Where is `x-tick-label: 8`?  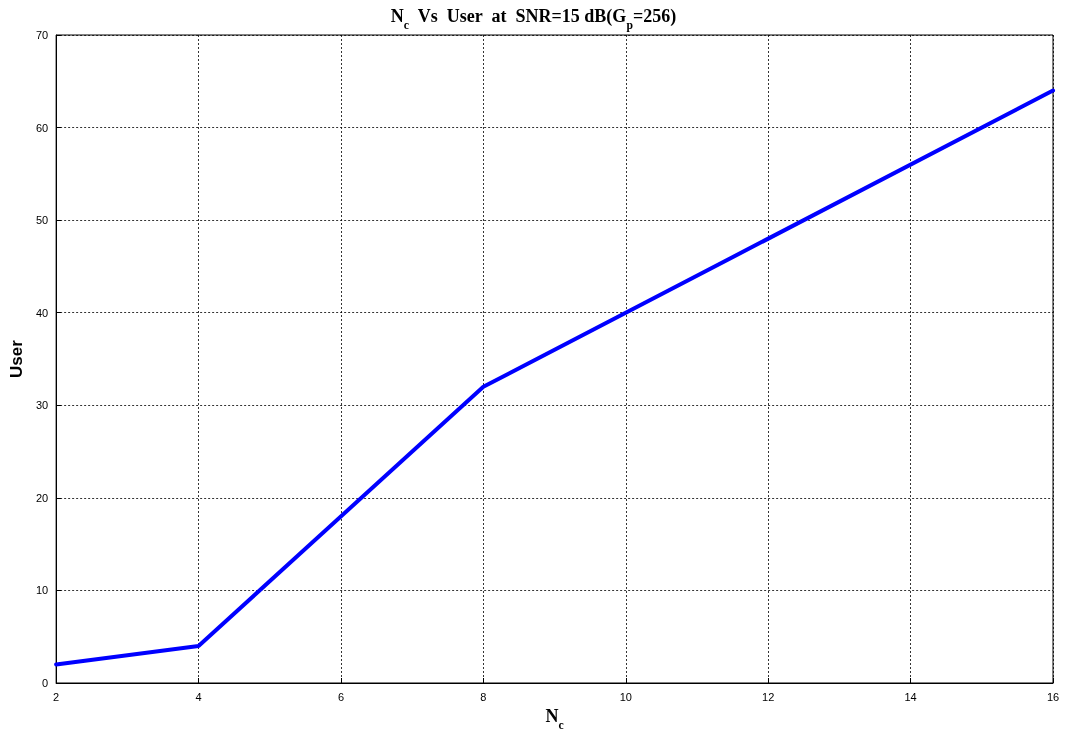 x-tick-label: 8 is located at coordinates (483, 696).